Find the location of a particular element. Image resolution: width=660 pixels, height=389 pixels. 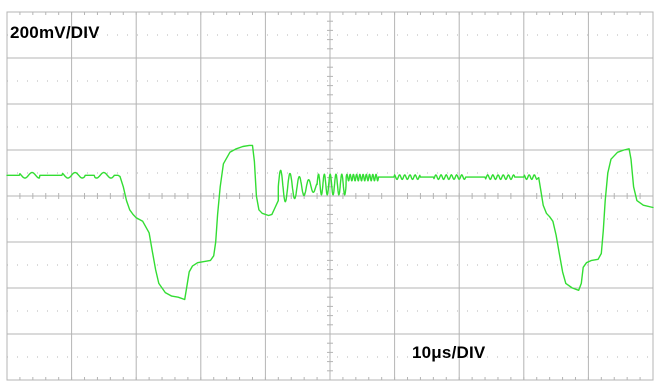

vertical-scale-label: 200mV/DIV is located at coordinates (55, 32).